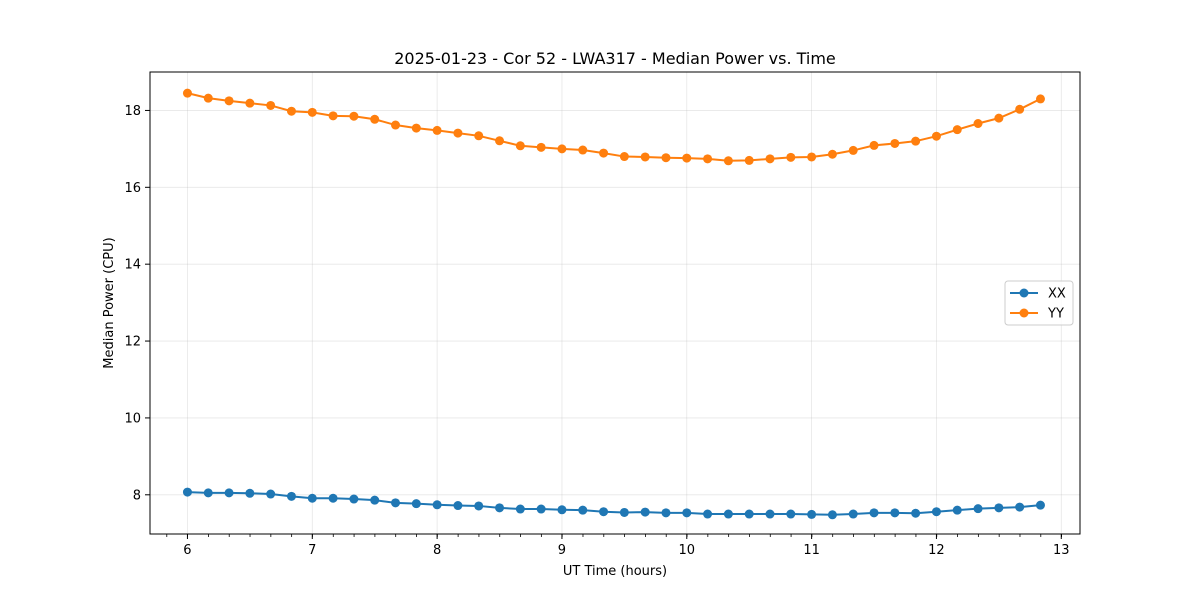  What do you see at coordinates (132, 188) in the screenshot?
I see `y-tick-label: 16` at bounding box center [132, 188].